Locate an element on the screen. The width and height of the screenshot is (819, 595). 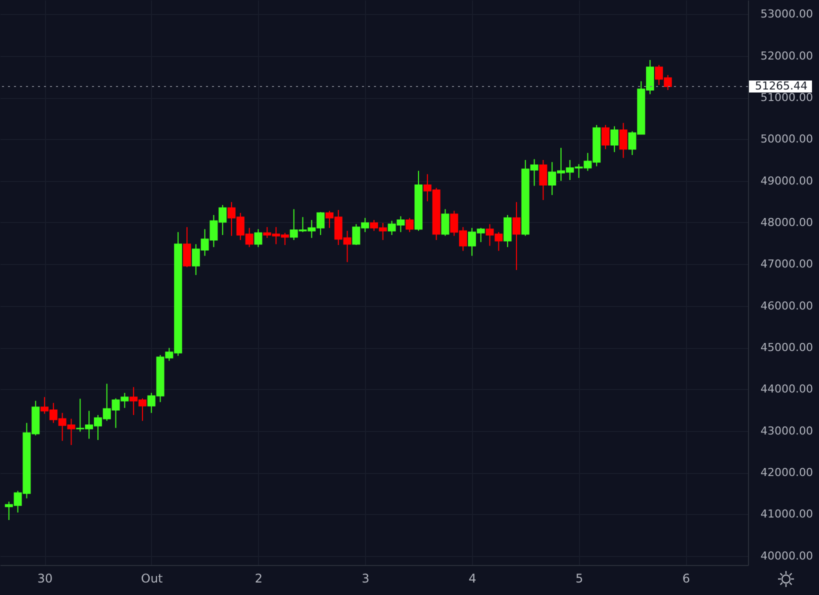
y-tick-label: 41000.00 is located at coordinates (786, 514).